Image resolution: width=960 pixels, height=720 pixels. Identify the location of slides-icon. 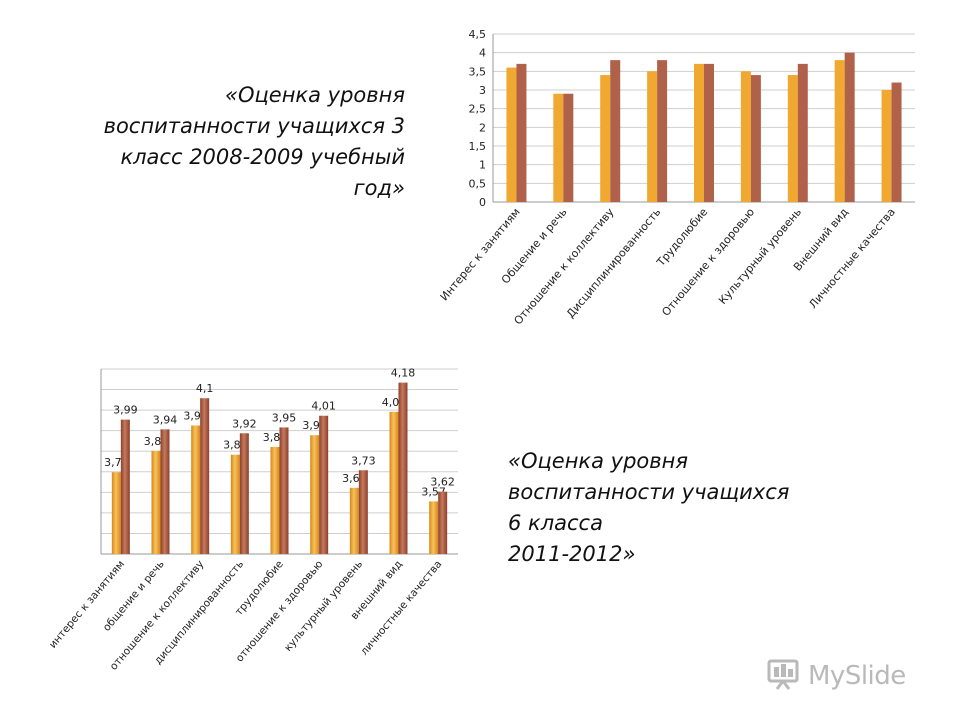
(784, 676).